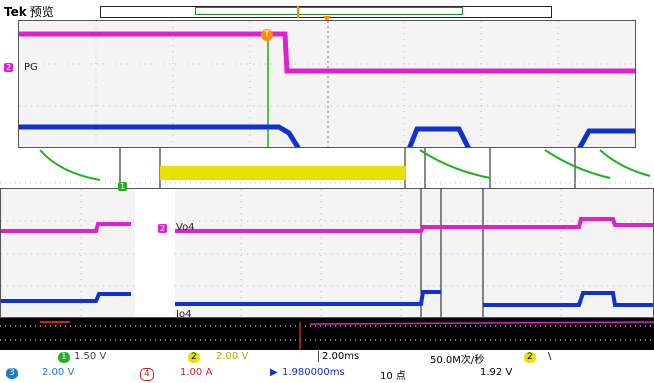 This screenshot has width=654, height=383. What do you see at coordinates (393, 376) in the screenshot?
I see `record-length-readout: 10 点` at bounding box center [393, 376].